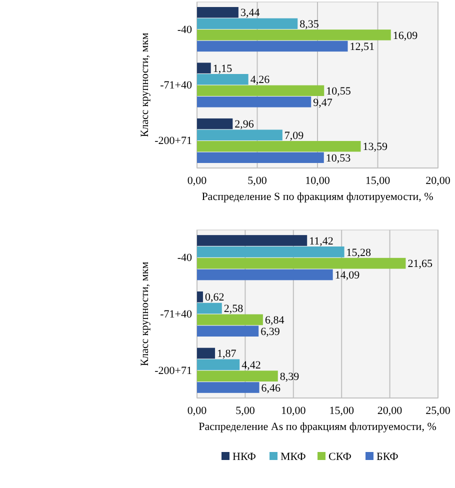 This screenshot has width=455, height=488. What do you see at coordinates (340, 456) in the screenshot?
I see `legend-label: СКФ` at bounding box center [340, 456].